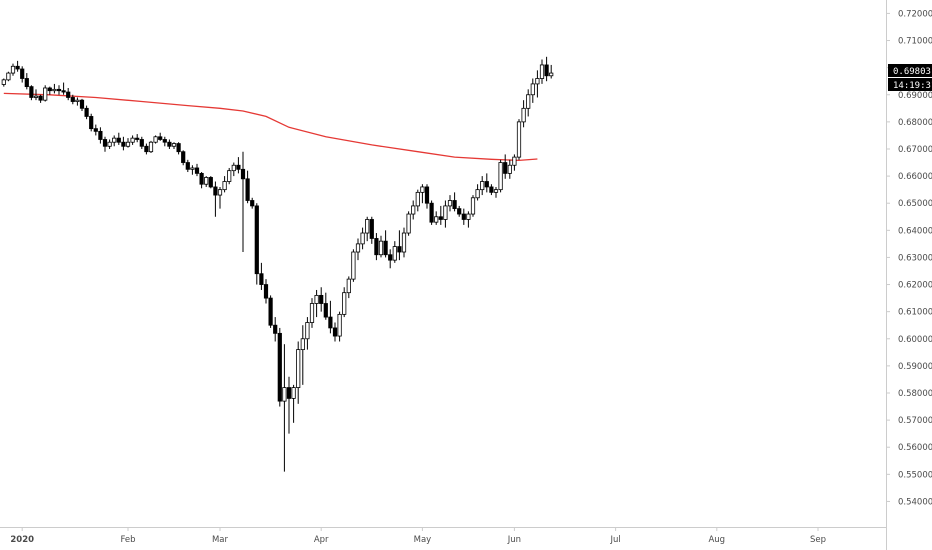 Image resolution: width=932 pixels, height=550 pixels. Describe the element at coordinates (912, 72) in the screenshot. I see `last-price-label: 0.69803` at that location.